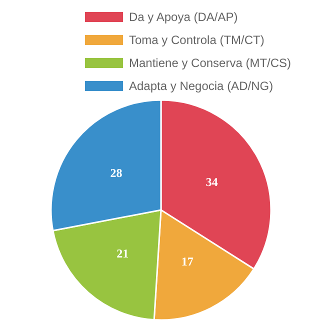 The height and width of the screenshot is (322, 322). I want to click on data-label: 28, so click(116, 173).